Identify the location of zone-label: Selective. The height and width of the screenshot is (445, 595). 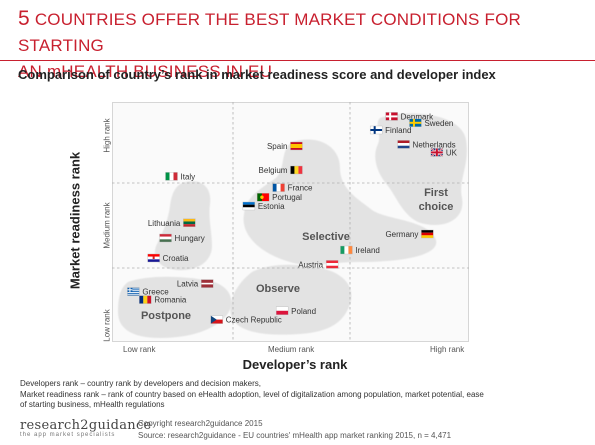
(326, 237).